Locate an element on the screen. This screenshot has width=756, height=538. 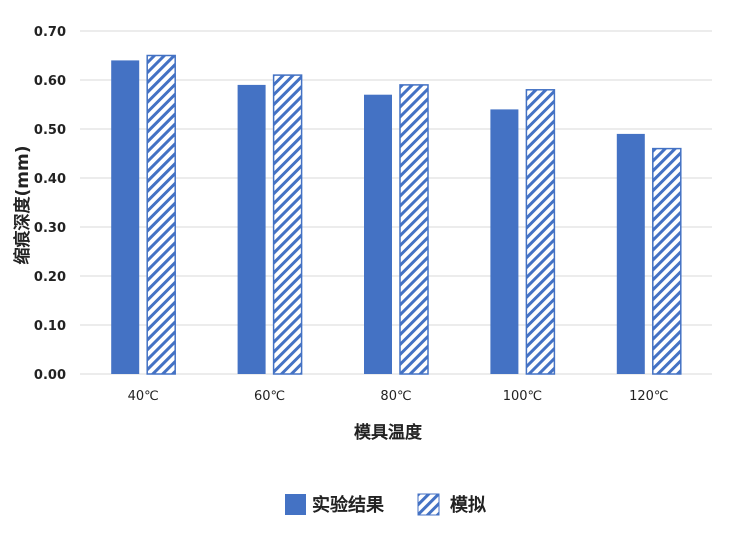
y-tick-label: 0.60 is located at coordinates (50, 81).